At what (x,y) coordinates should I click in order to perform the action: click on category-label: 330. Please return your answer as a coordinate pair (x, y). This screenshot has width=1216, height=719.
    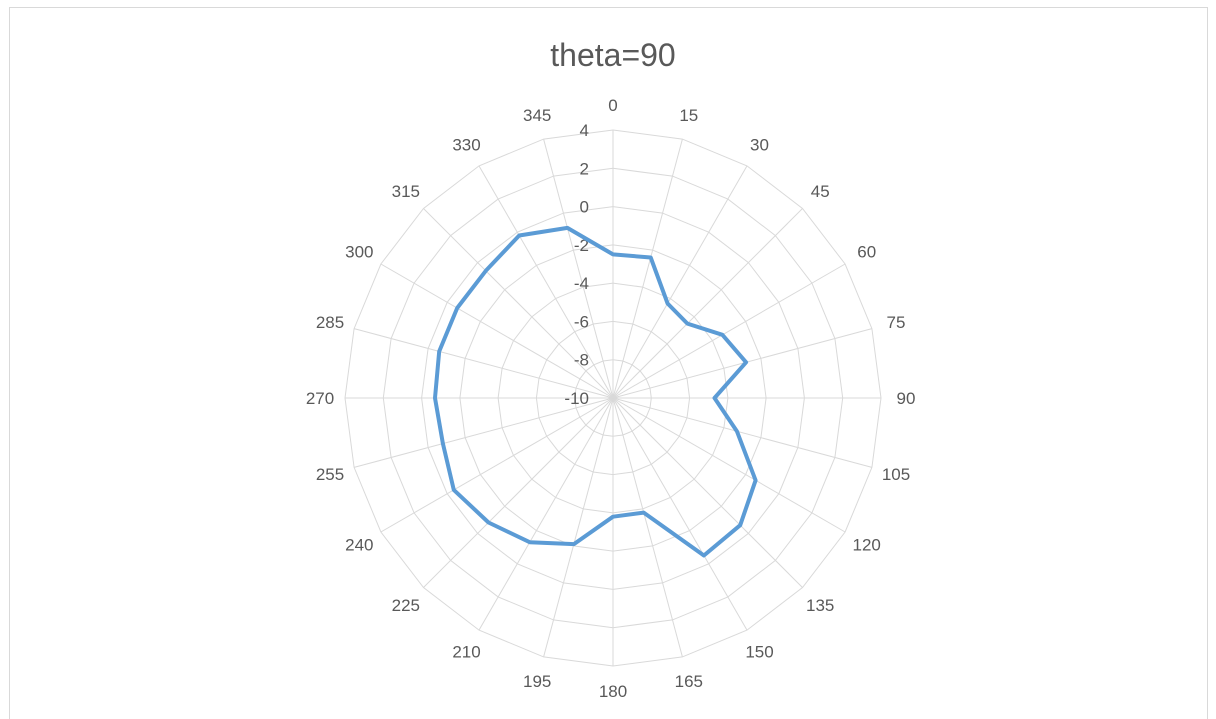
    Looking at the image, I should click on (466, 144).